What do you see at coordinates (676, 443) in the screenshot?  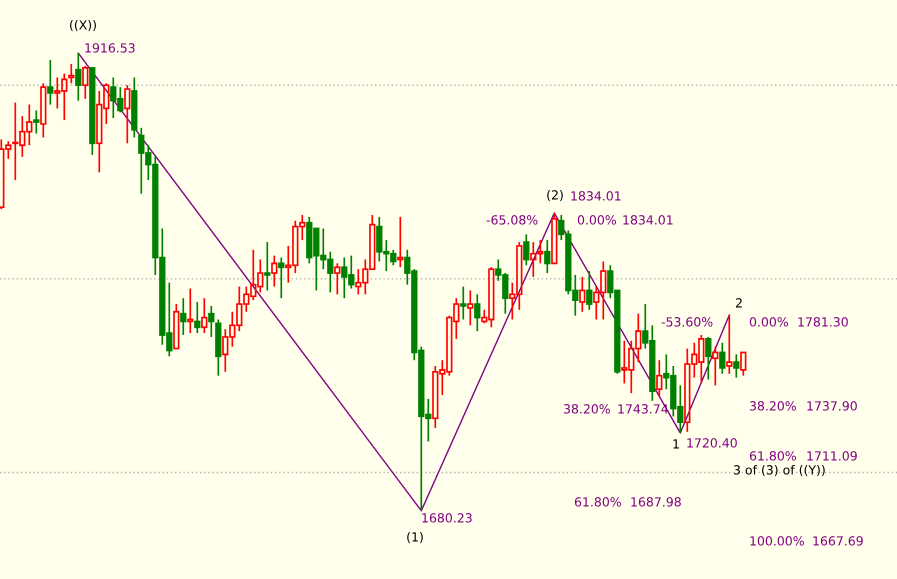 I see `annotation: 1` at bounding box center [676, 443].